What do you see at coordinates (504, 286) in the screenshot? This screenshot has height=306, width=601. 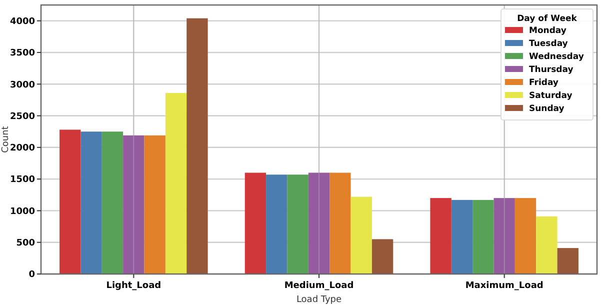 I see `x-tick-label: Maximum_Load` at bounding box center [504, 286].